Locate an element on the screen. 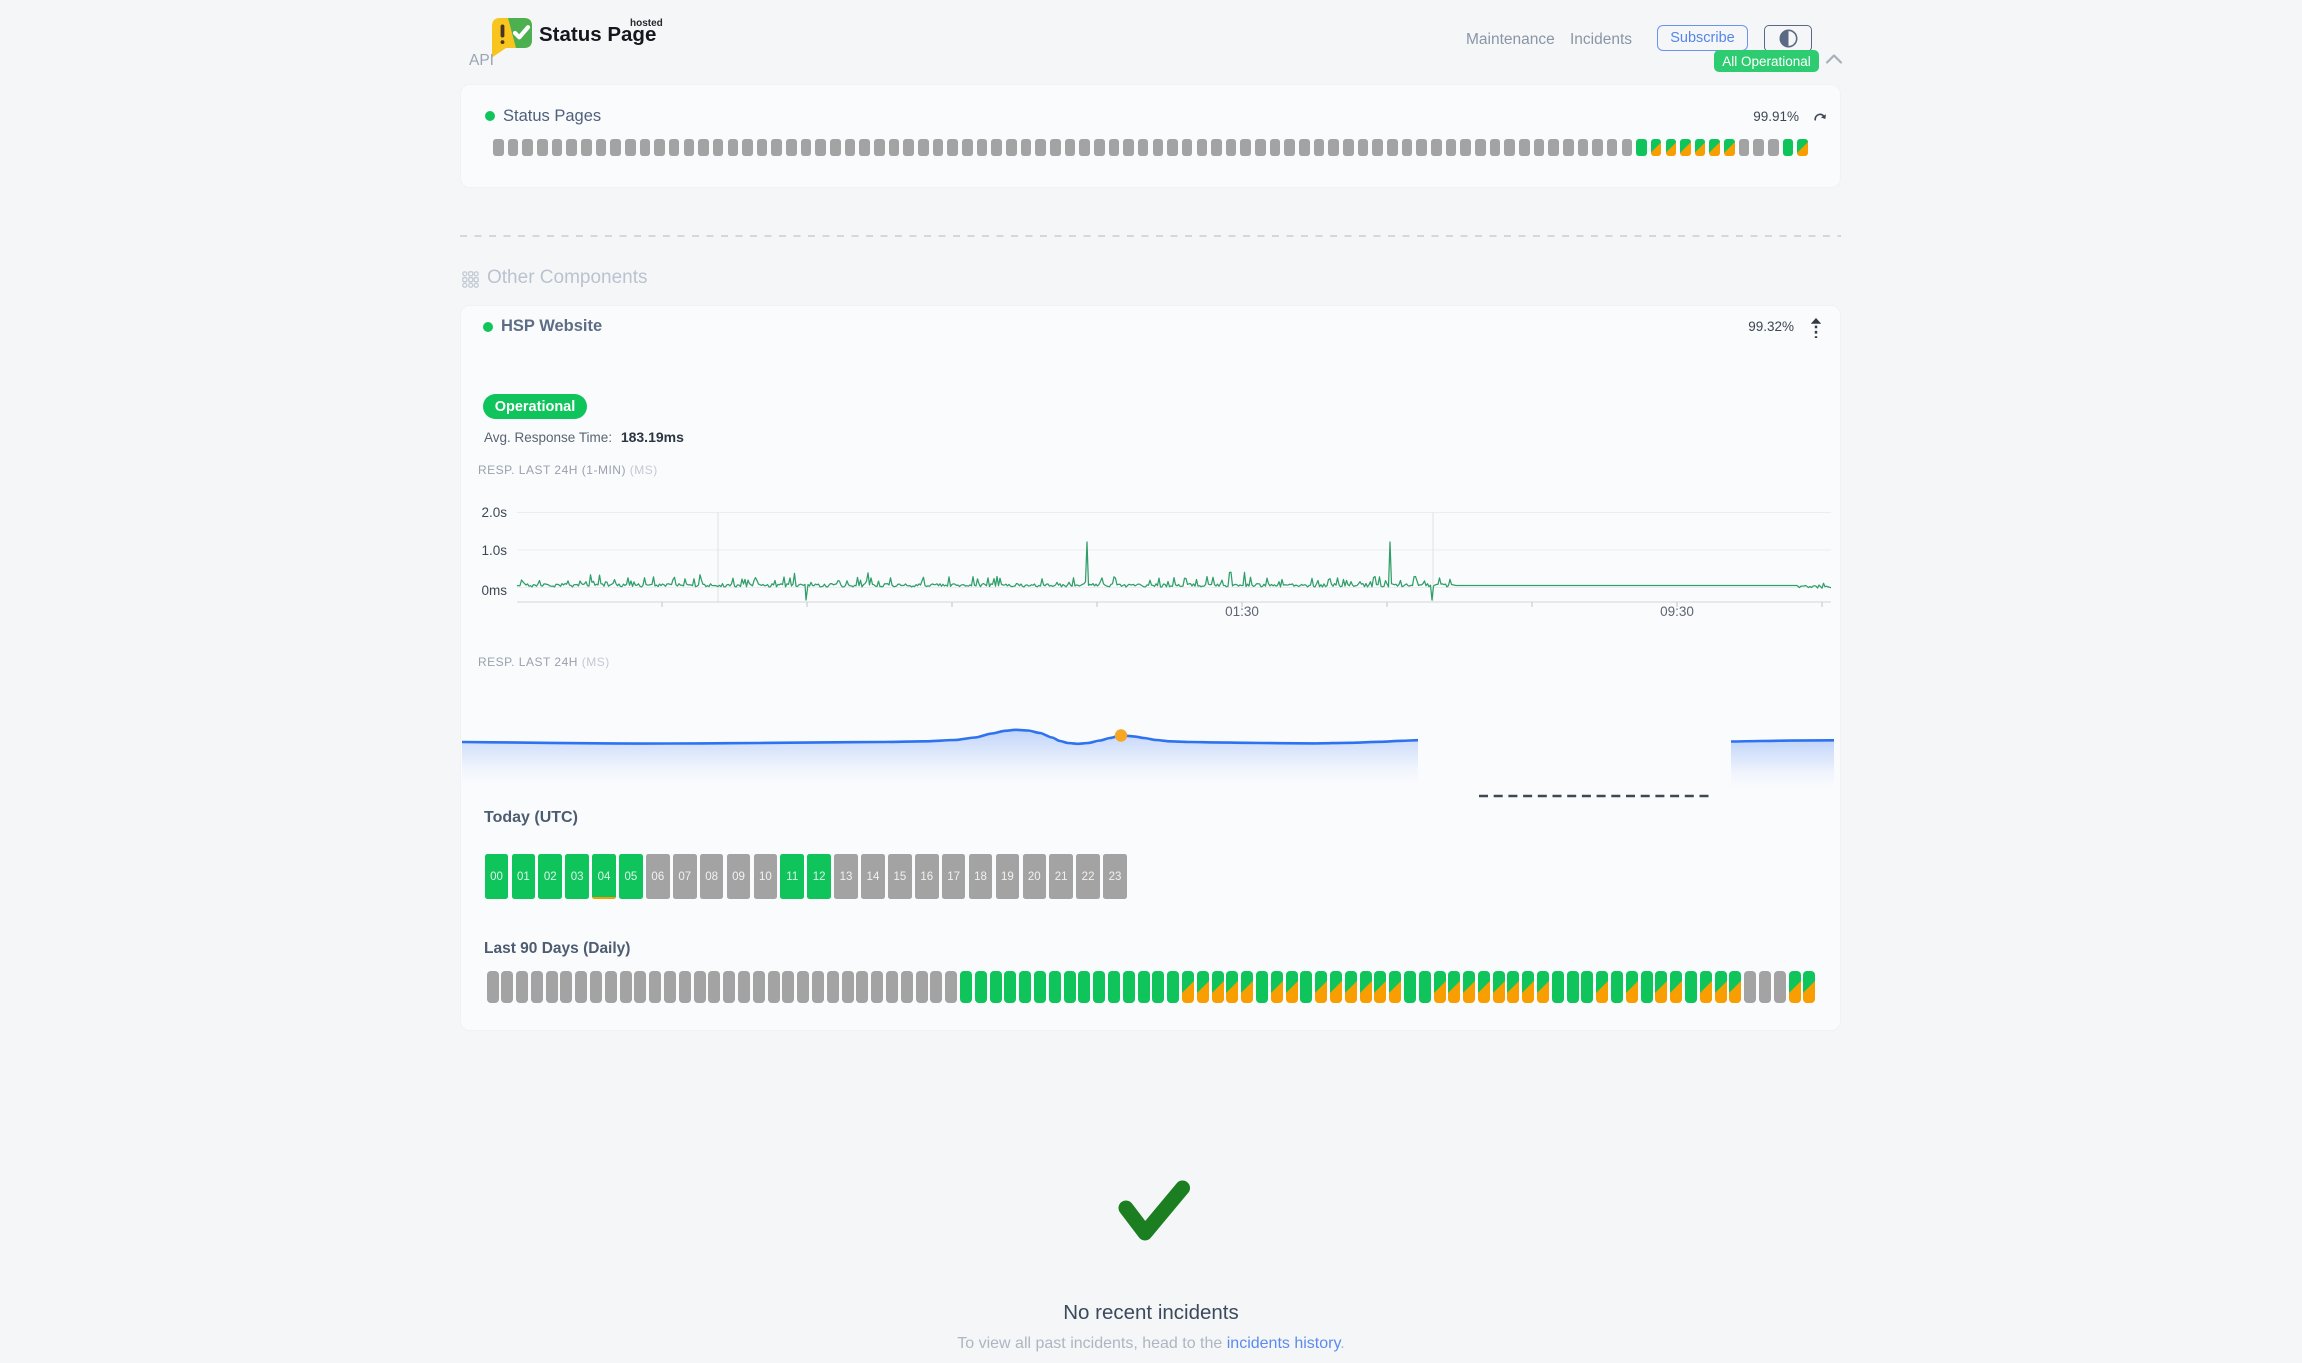 This screenshot has width=2302, height=1363. svg-text: 0ms is located at coordinates (494, 590).